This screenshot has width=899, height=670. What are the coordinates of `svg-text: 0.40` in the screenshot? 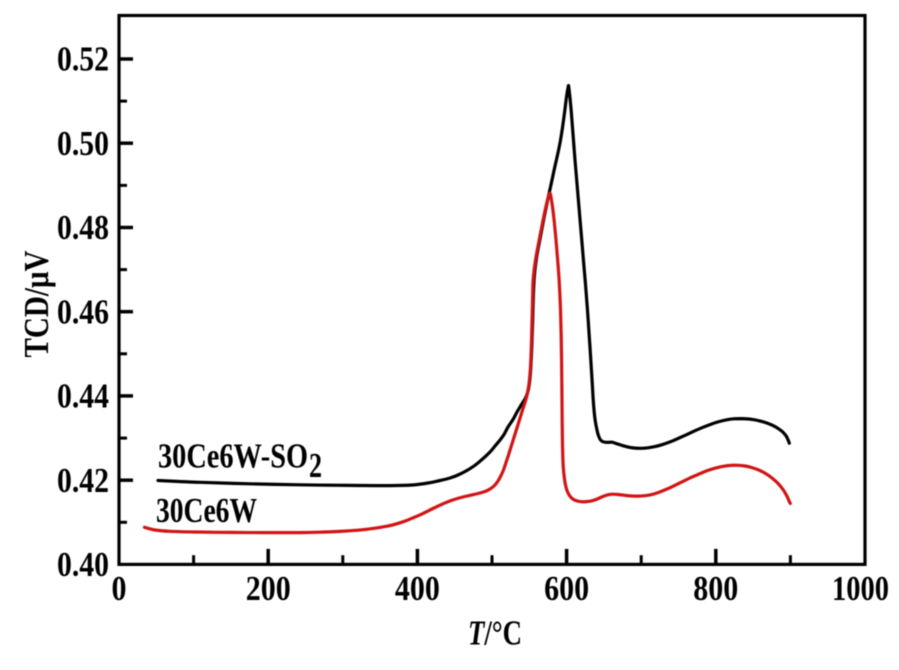 It's located at (83, 564).